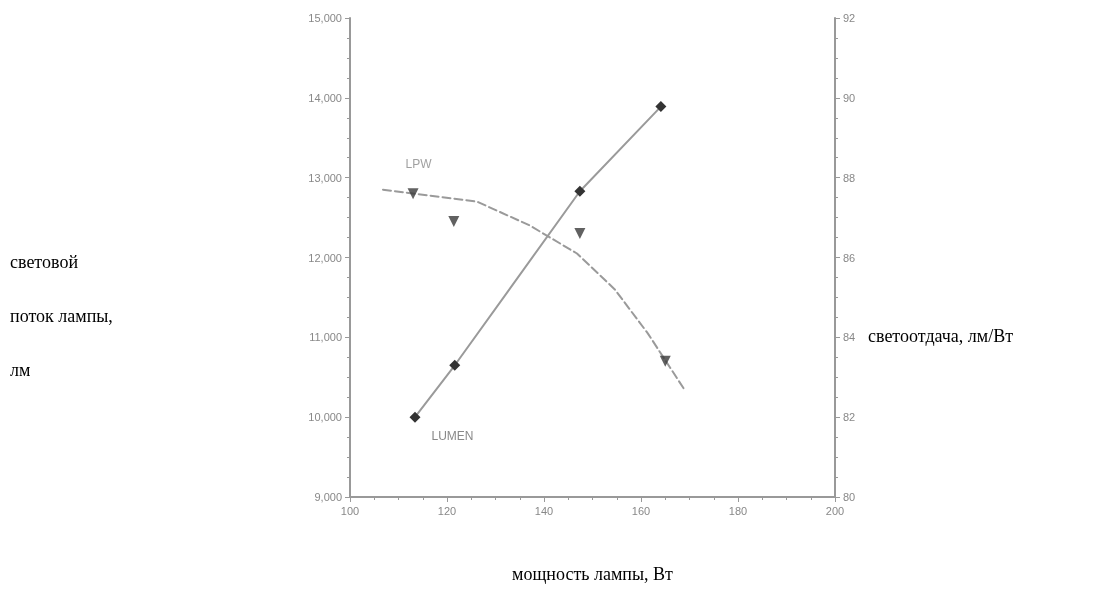 This screenshot has height=592, width=1114. I want to click on y-tick-label: 12,000, so click(325, 257).